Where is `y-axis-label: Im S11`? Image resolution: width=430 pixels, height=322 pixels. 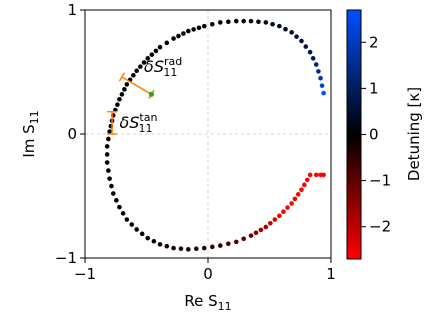
y-axis-label: Im S11 is located at coordinates (30, 133).